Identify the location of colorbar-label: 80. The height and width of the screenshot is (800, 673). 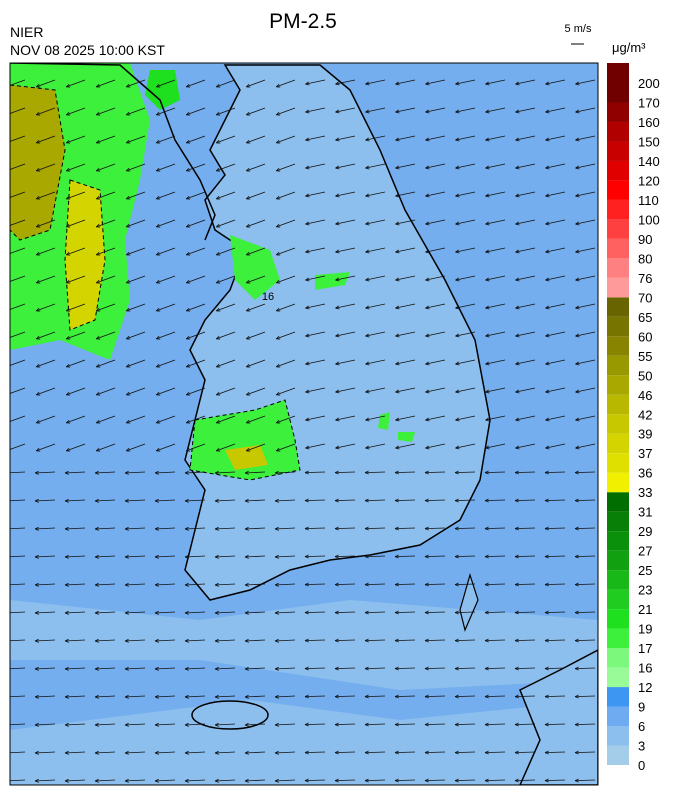
(645, 258).